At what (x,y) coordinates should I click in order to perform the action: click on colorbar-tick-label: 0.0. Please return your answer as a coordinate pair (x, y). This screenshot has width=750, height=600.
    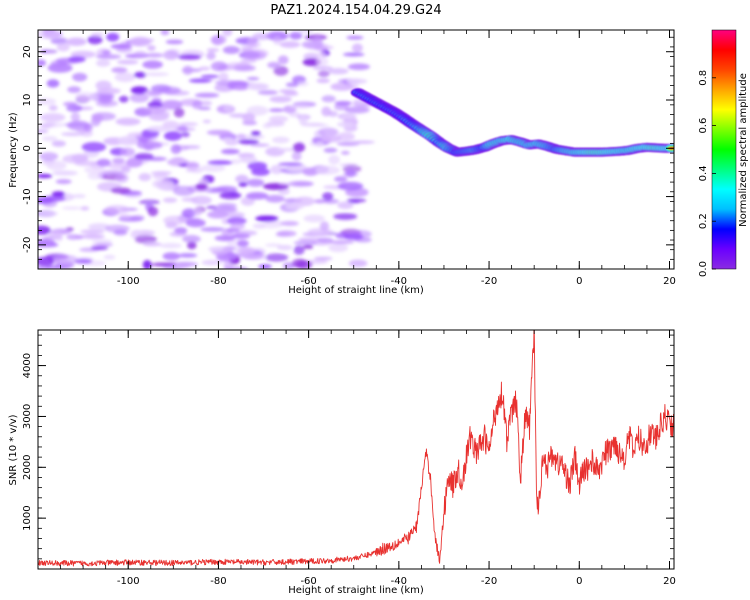
    Looking at the image, I should click on (703, 269).